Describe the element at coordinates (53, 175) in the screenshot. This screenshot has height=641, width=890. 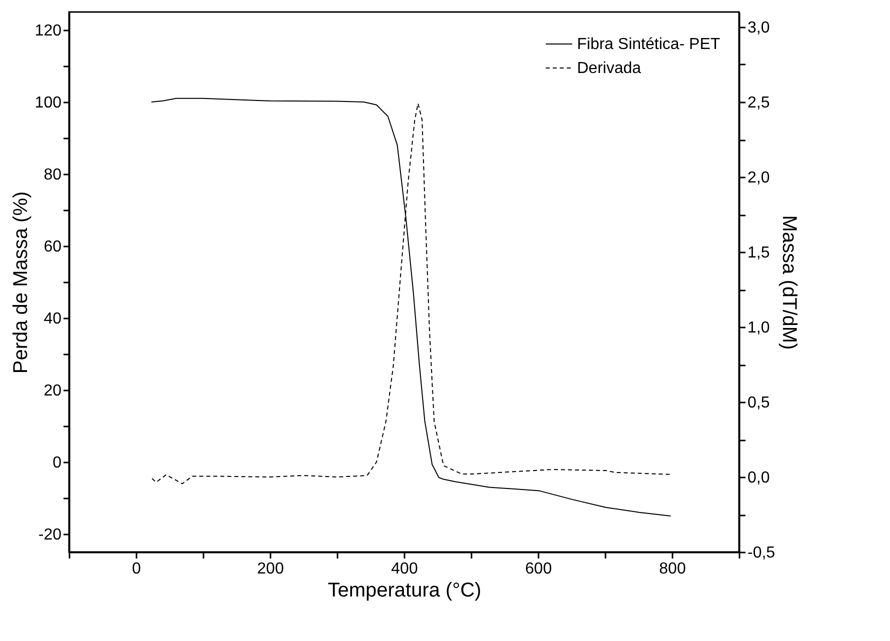
I see `y-tick-label: 80` at that location.